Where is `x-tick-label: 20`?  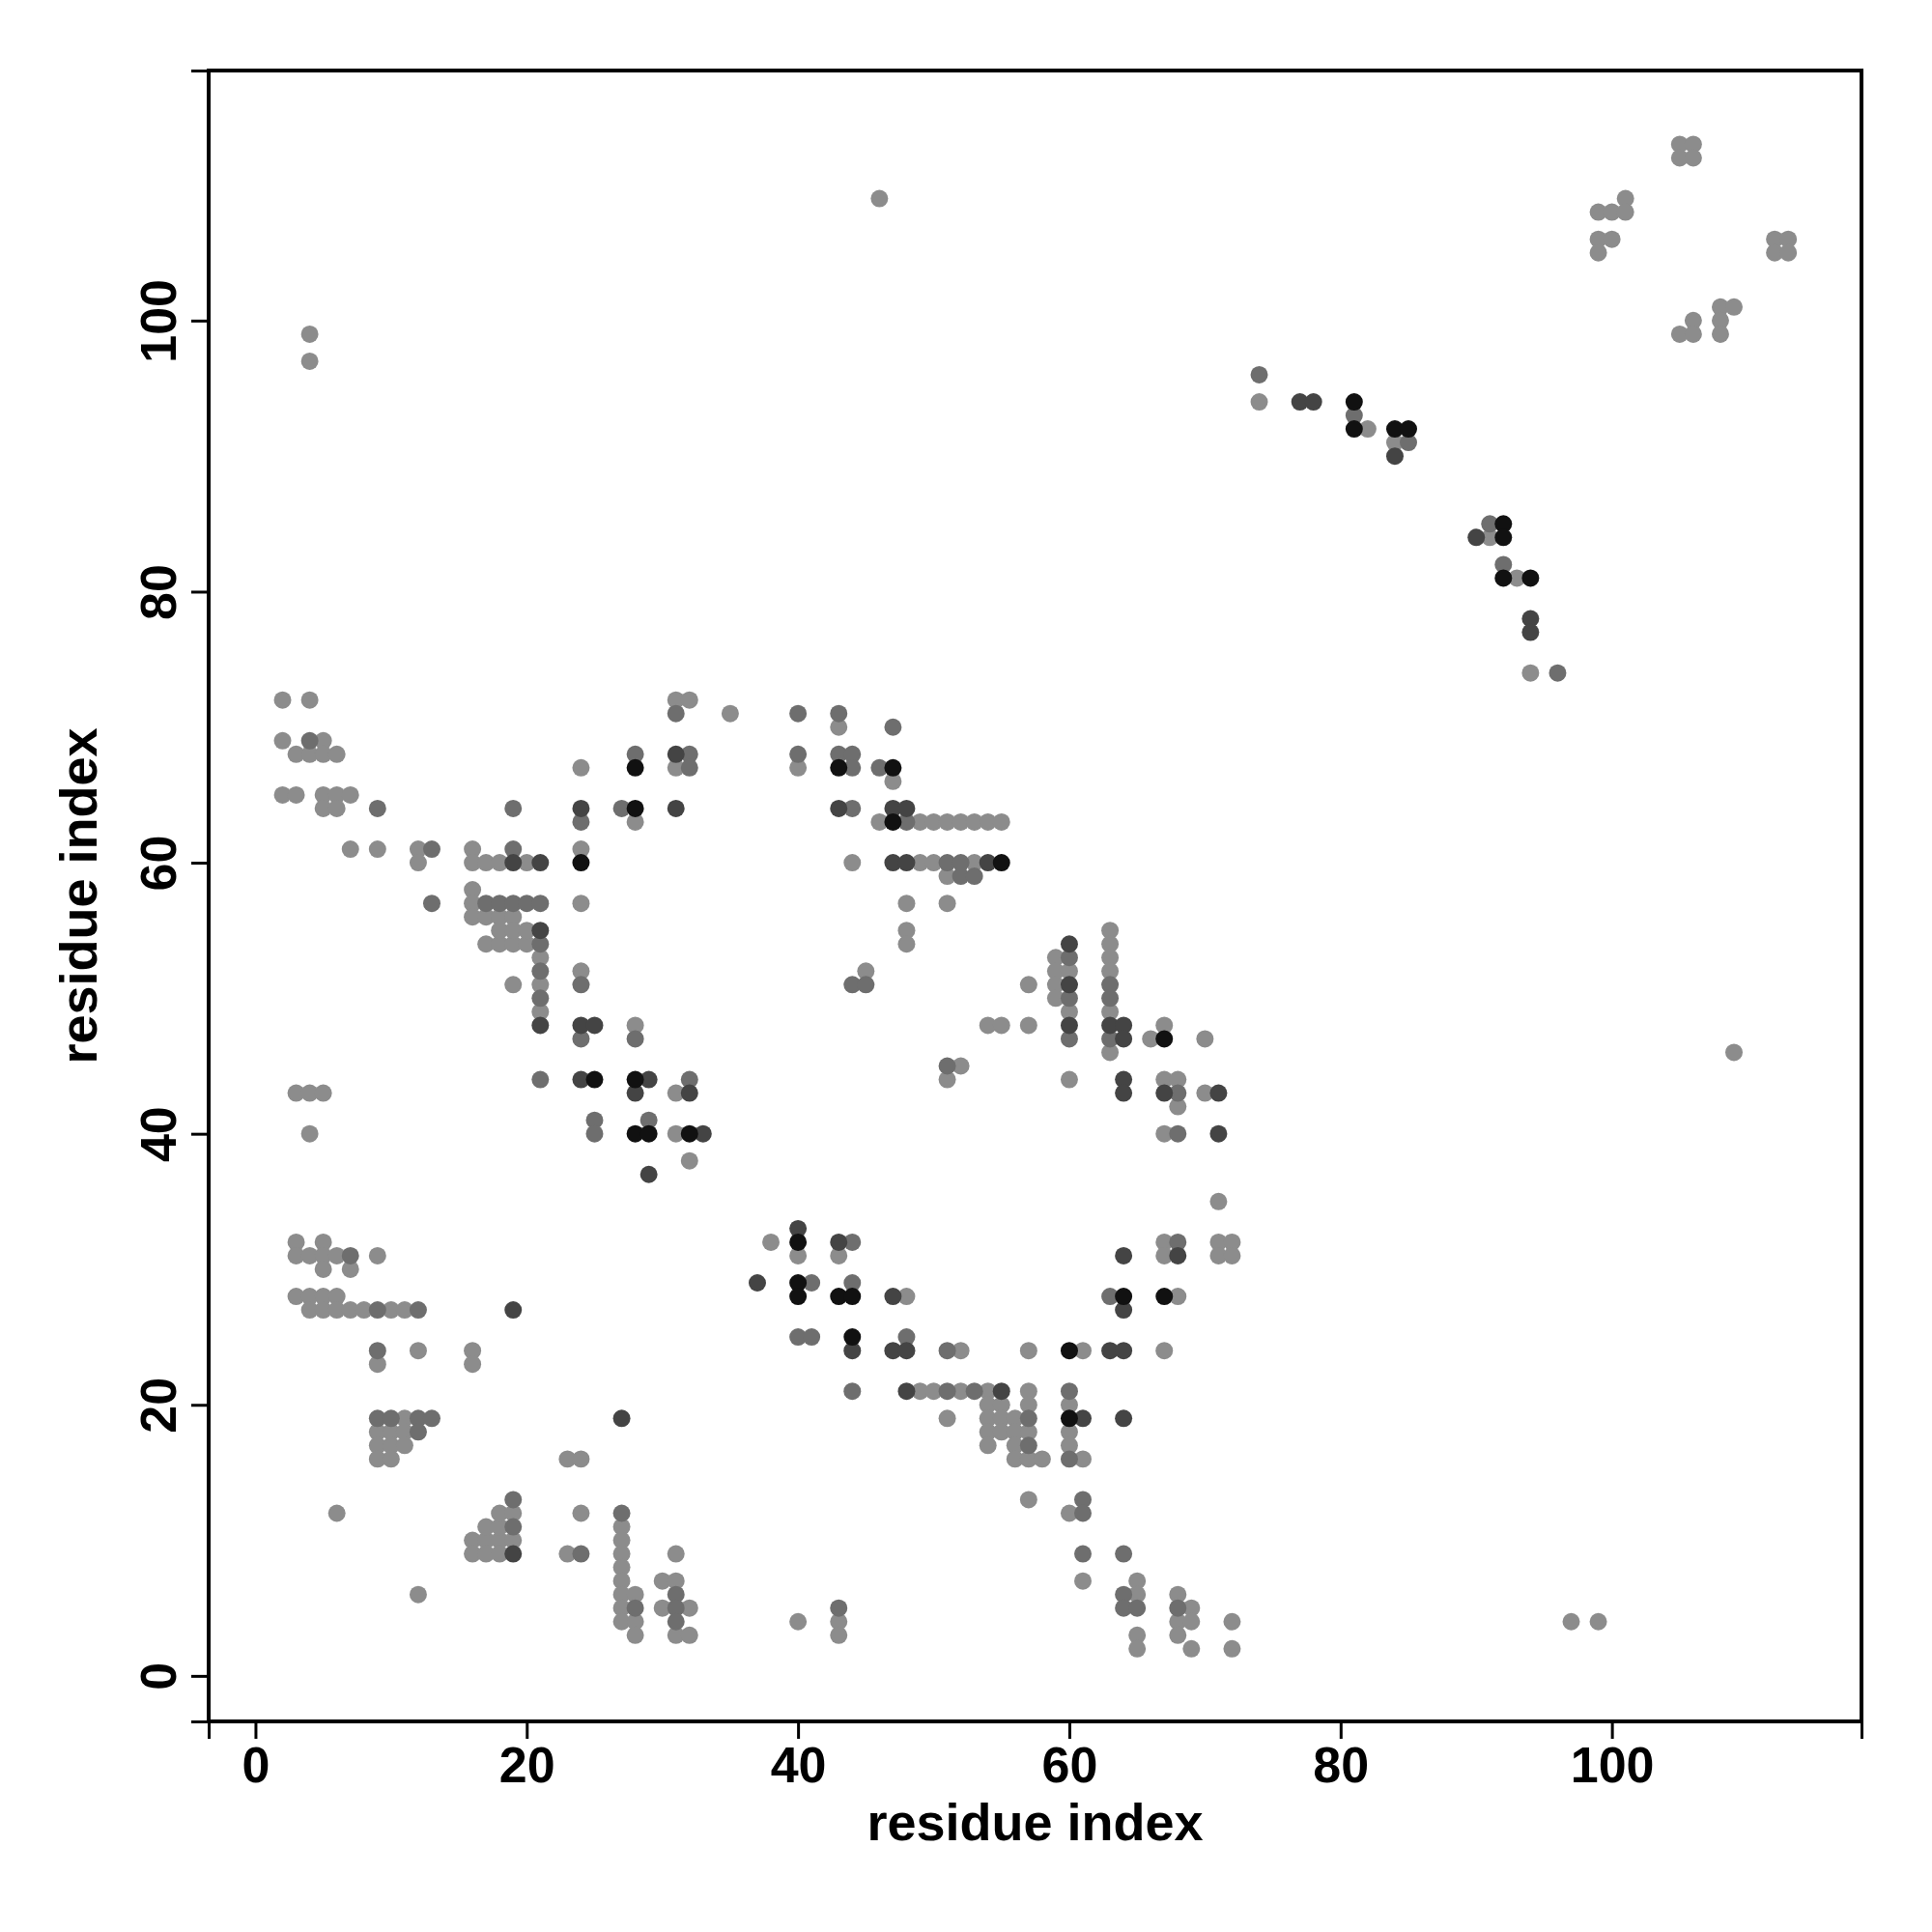
x-tick-label: 20 is located at coordinates (526, 1764).